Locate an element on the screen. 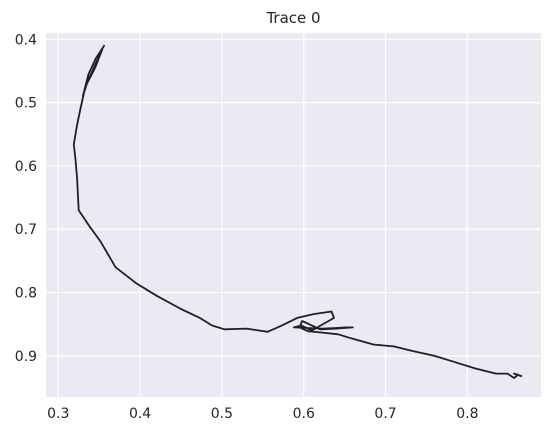  x-tick-label: 0.7 is located at coordinates (385, 414).